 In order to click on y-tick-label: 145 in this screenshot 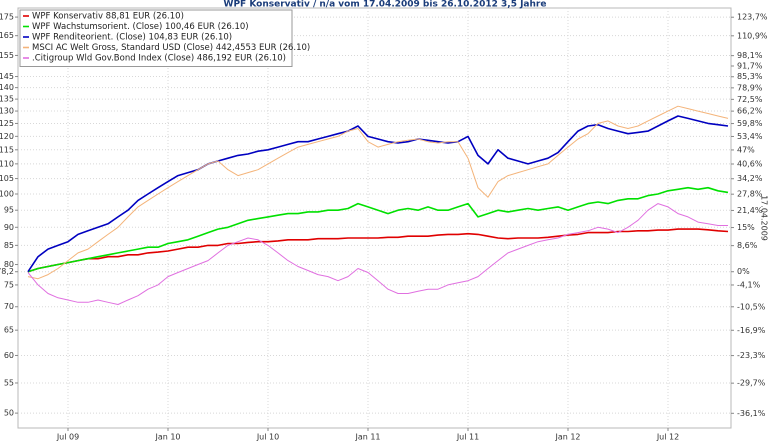, I will do `click(7, 76)`.